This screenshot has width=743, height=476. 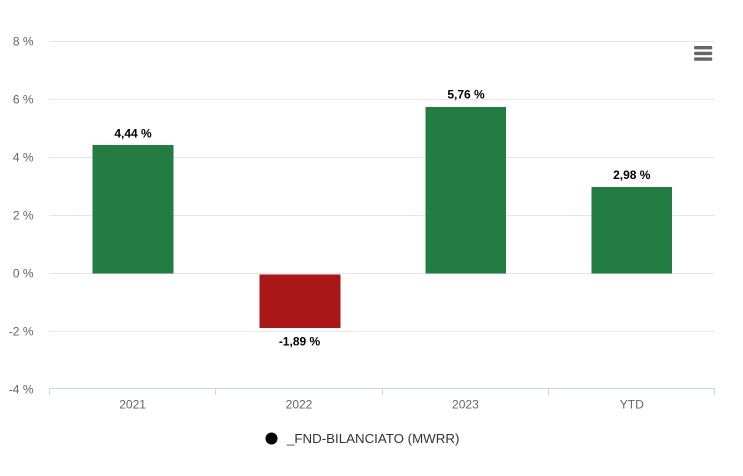 What do you see at coordinates (23, 100) in the screenshot?
I see `svg-text: 6 %` at bounding box center [23, 100].